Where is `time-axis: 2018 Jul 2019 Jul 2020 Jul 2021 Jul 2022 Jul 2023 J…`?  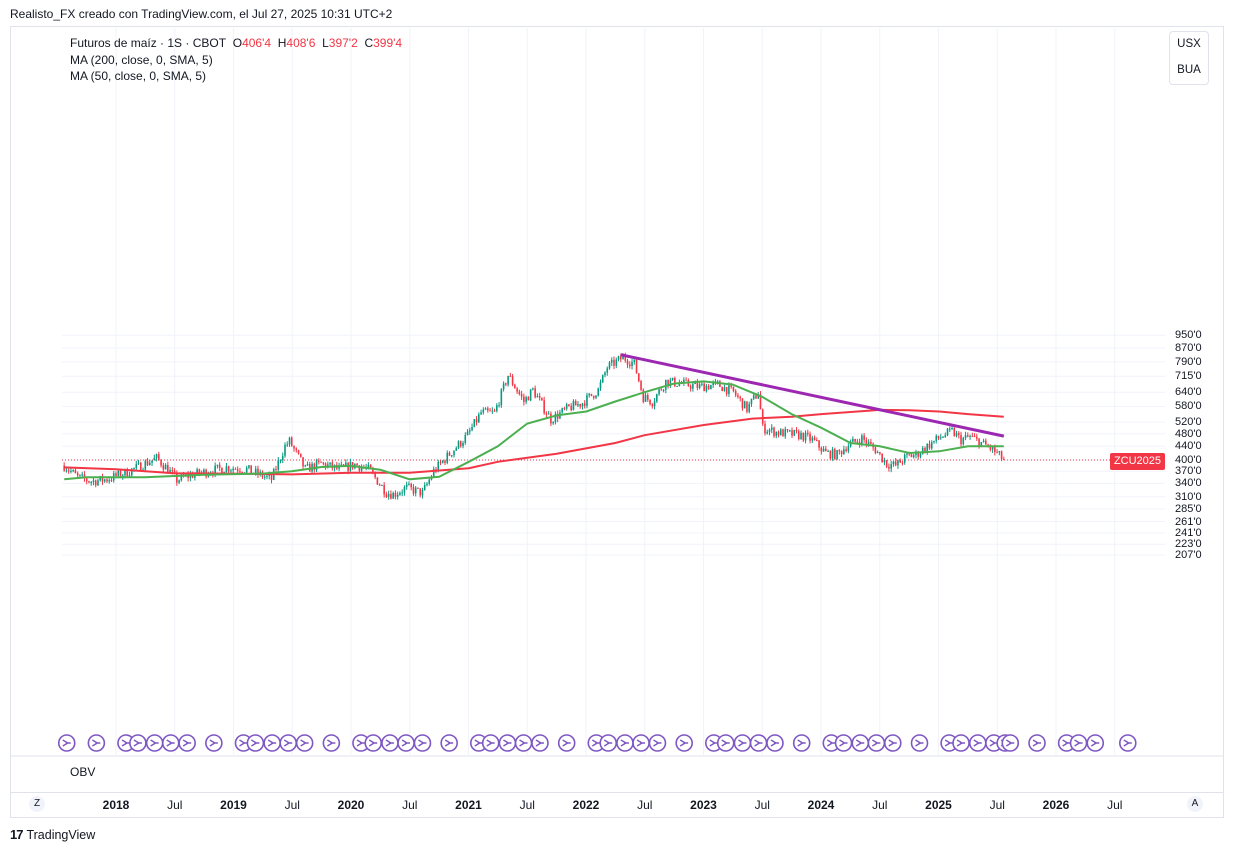 time-axis: 2018 Jul 2019 Jul 2020 Jul 2021 Jul 2022 Jul 2023 J… is located at coordinates (617, 805).